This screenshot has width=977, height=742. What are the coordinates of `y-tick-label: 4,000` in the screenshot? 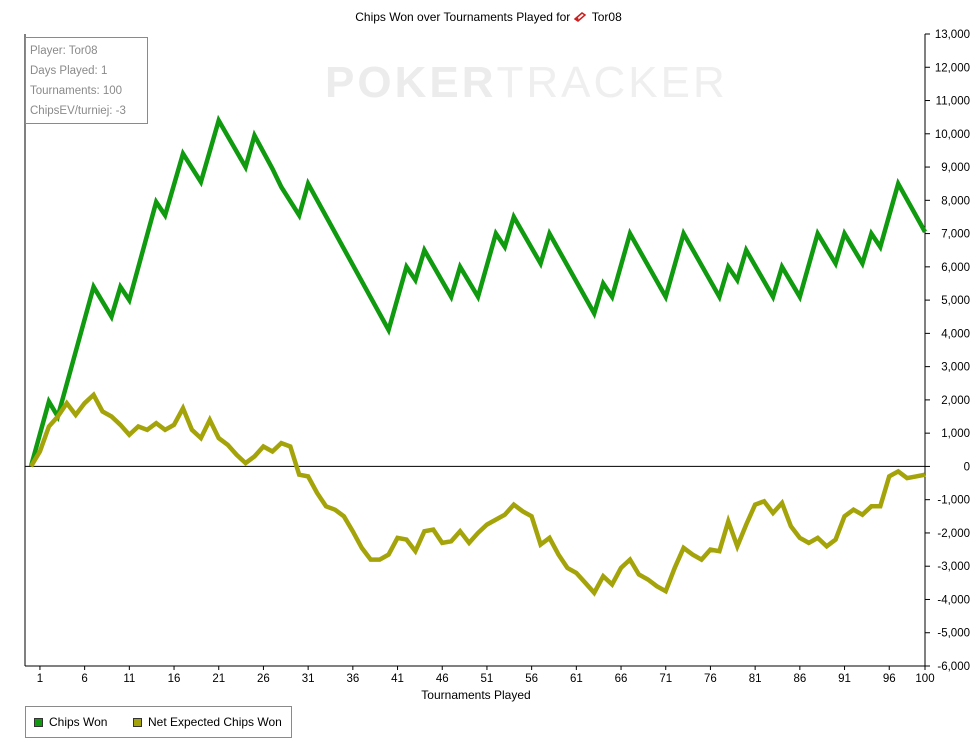 It's located at (955, 334).